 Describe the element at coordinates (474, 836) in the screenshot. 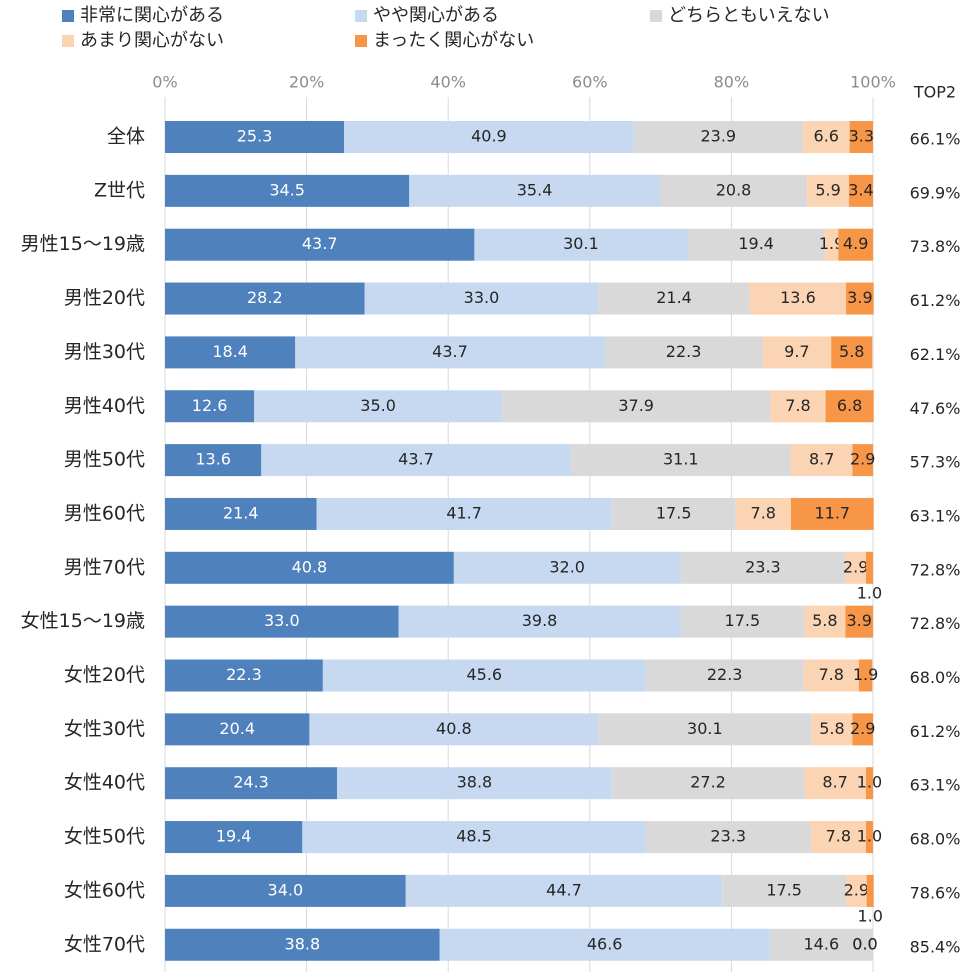

I see `value-label: 48.5` at that location.